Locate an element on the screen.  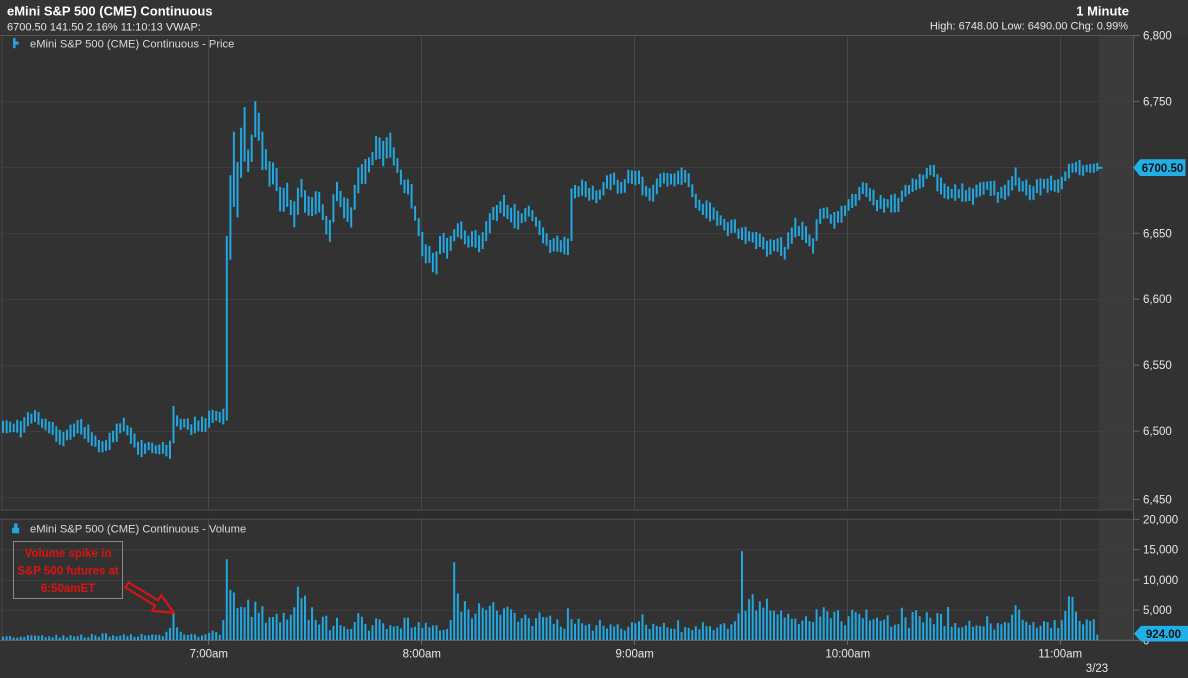
svg-text: 6,550 is located at coordinates (1157, 366).